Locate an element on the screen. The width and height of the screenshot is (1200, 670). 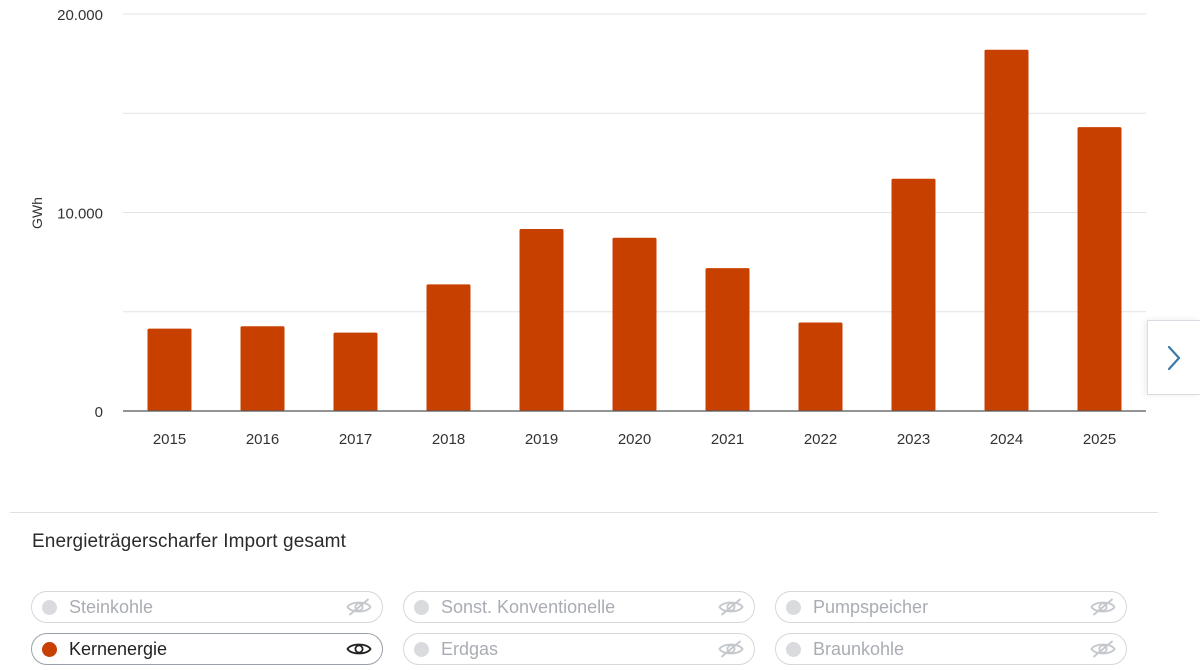
legend-item-label: Pumpspeicher is located at coordinates (871, 606).